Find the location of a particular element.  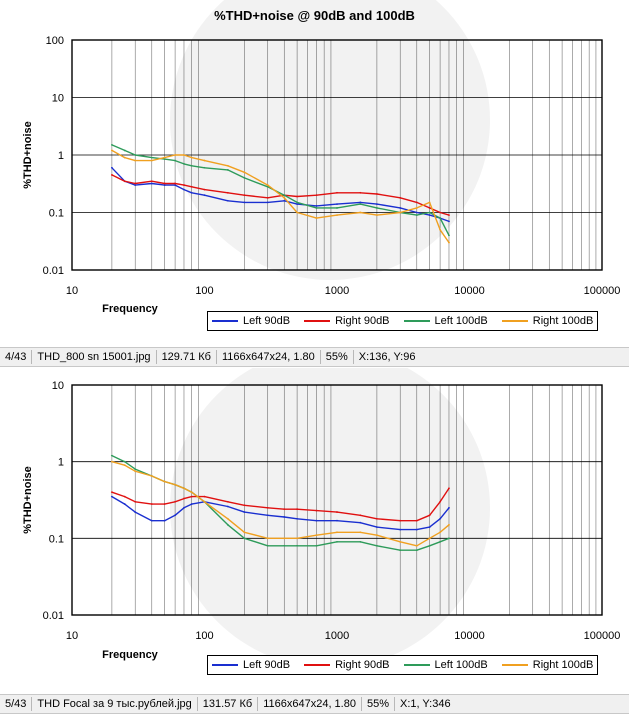

status-image-index: 4/43 is located at coordinates (16, 357).